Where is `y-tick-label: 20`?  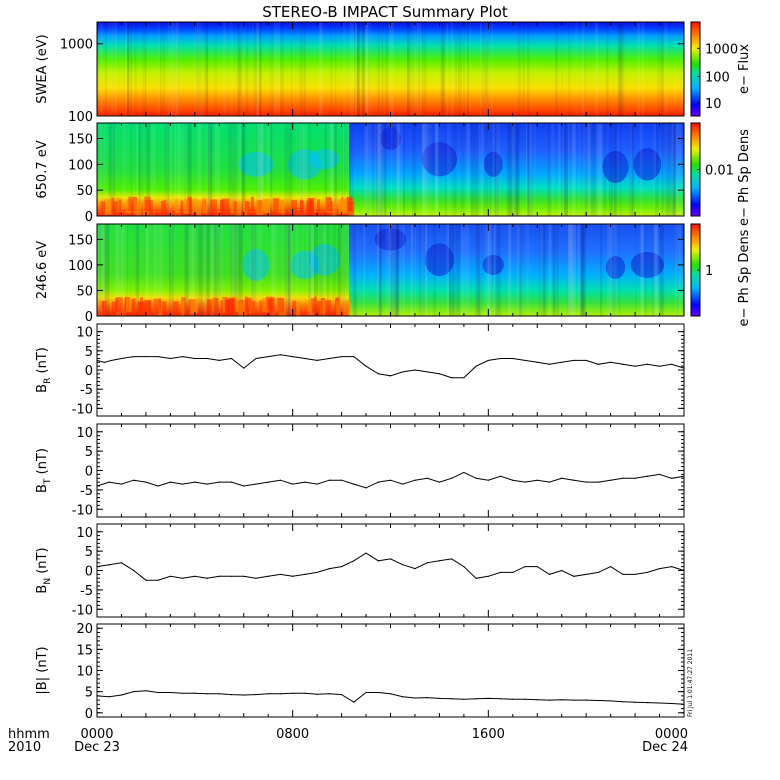
y-tick-label: 20 is located at coordinates (84, 629).